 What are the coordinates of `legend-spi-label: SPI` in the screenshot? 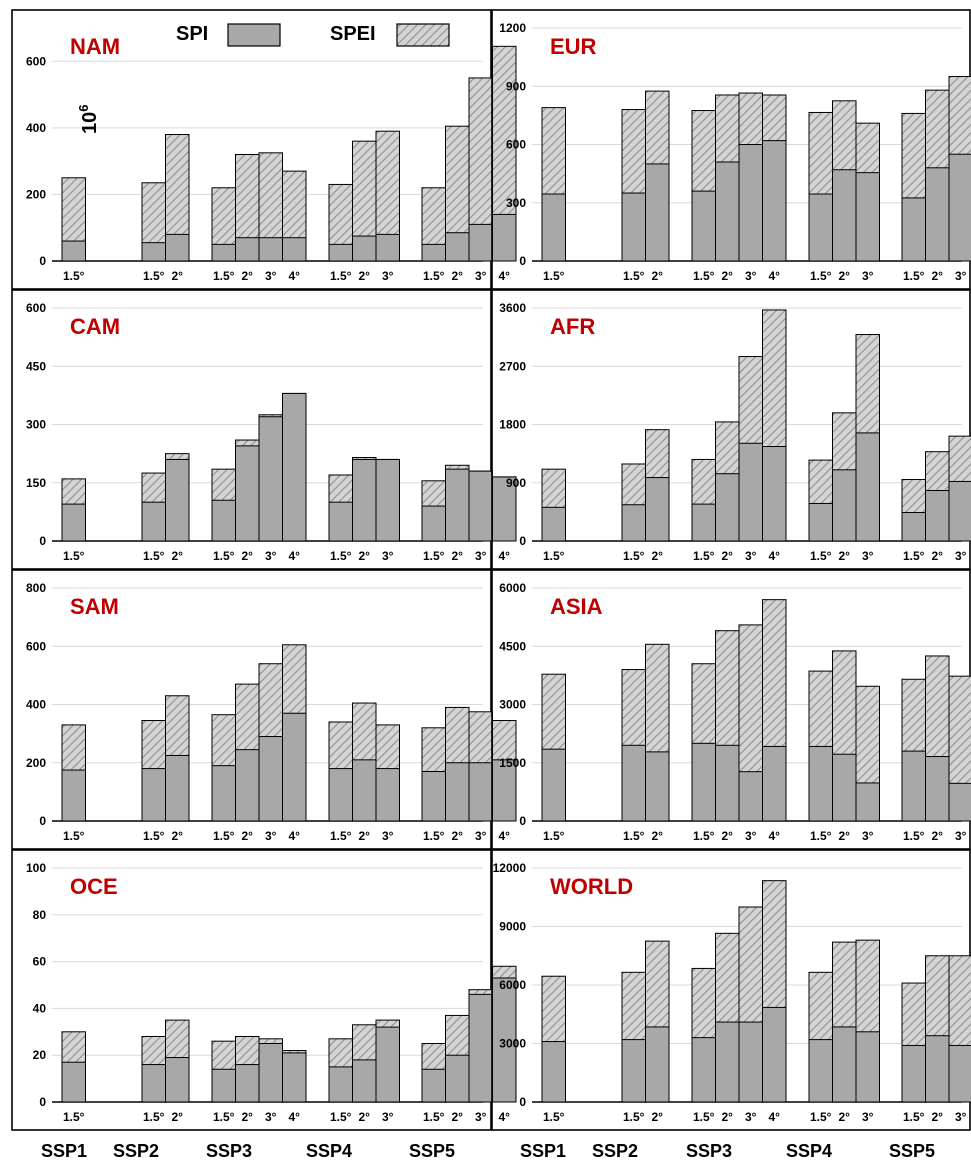 It's located at (192, 34).